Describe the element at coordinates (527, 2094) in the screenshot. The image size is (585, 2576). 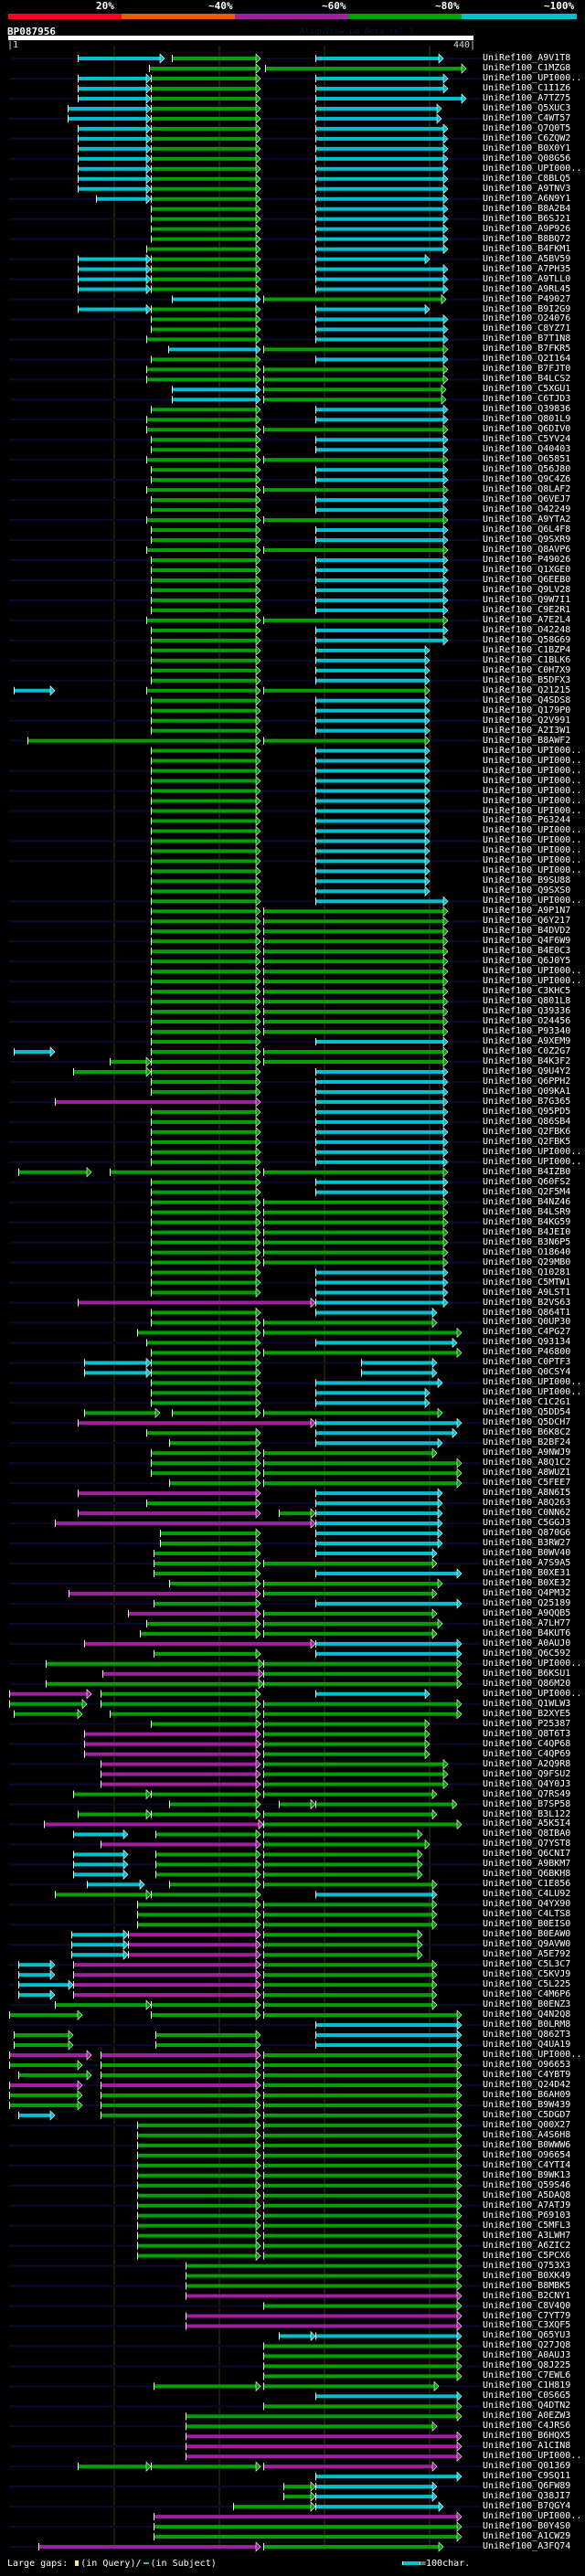
I see `hit-label: UniRef100_B6AH09` at that location.